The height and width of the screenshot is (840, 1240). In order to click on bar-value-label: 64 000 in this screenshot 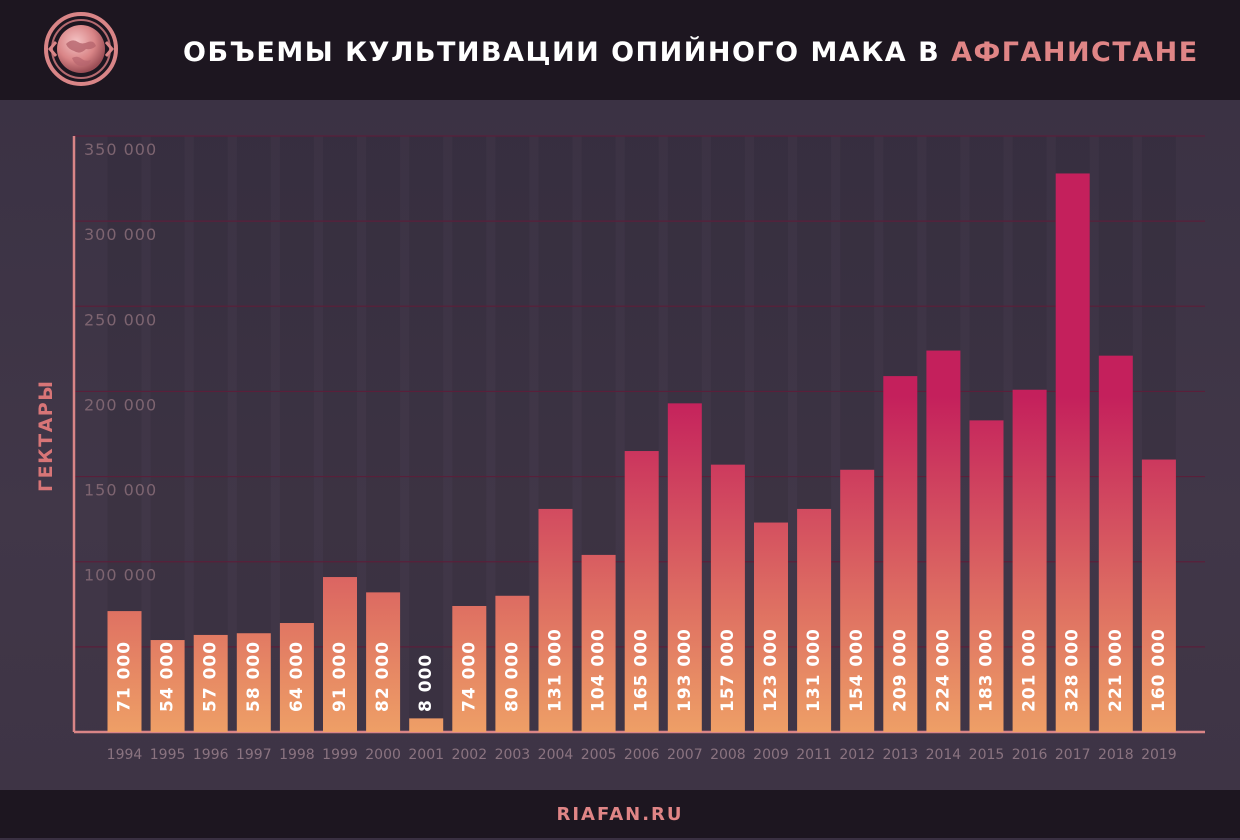, I will do `click(297, 676)`.